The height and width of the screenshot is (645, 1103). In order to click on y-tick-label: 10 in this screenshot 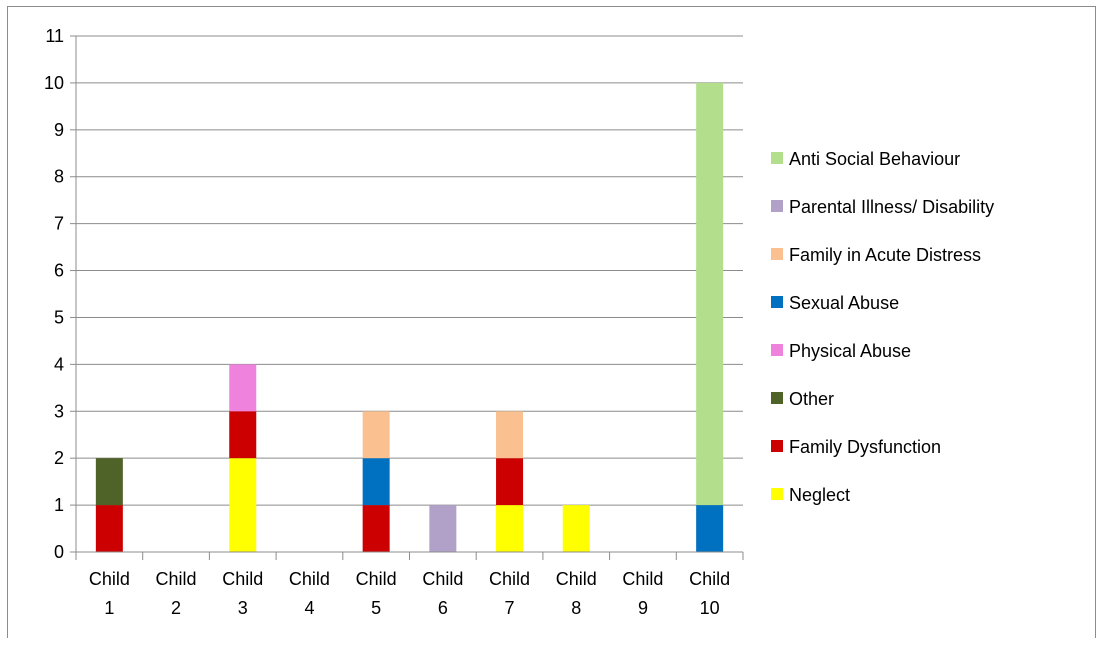, I will do `click(54, 83)`.